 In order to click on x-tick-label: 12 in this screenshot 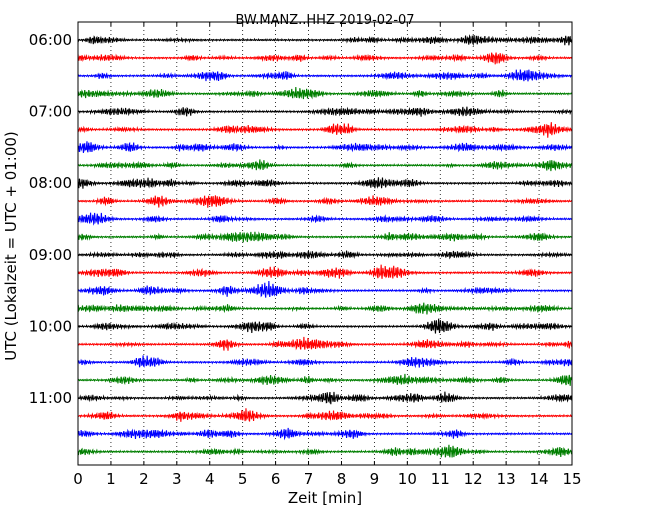, I will do `click(473, 479)`.